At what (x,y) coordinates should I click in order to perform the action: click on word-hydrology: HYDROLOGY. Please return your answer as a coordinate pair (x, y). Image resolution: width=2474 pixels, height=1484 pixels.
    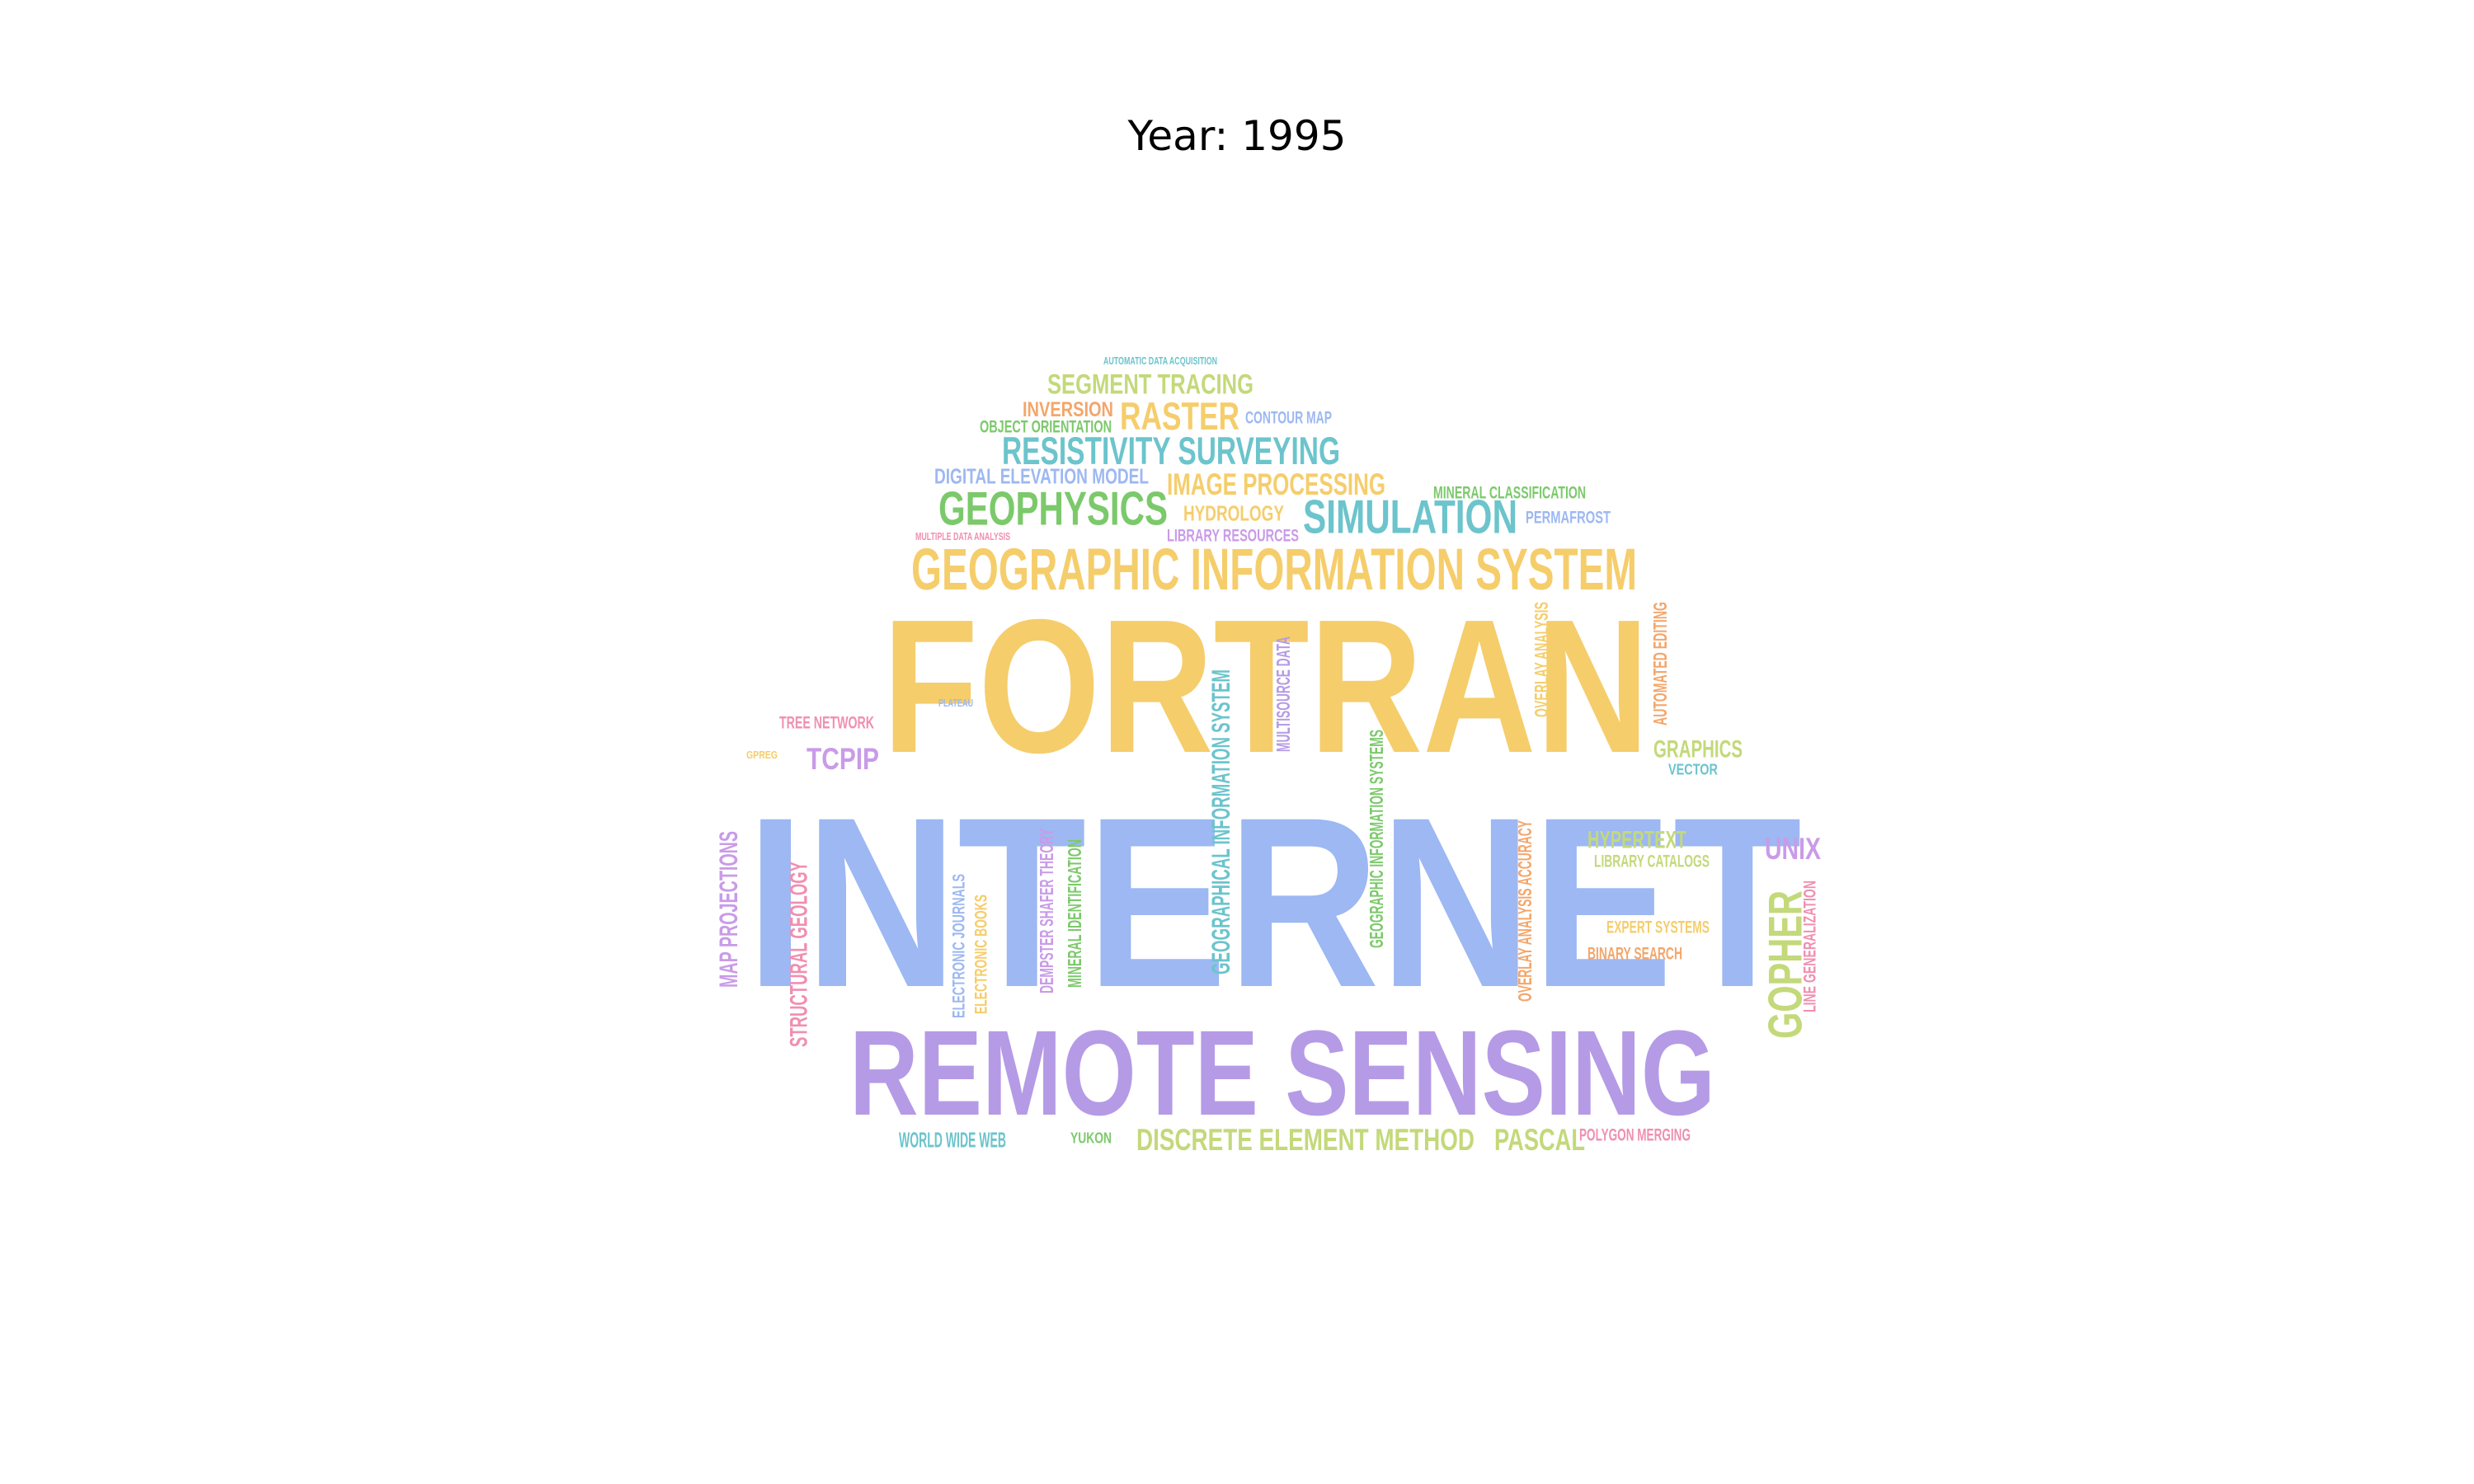
    Looking at the image, I should click on (1233, 513).